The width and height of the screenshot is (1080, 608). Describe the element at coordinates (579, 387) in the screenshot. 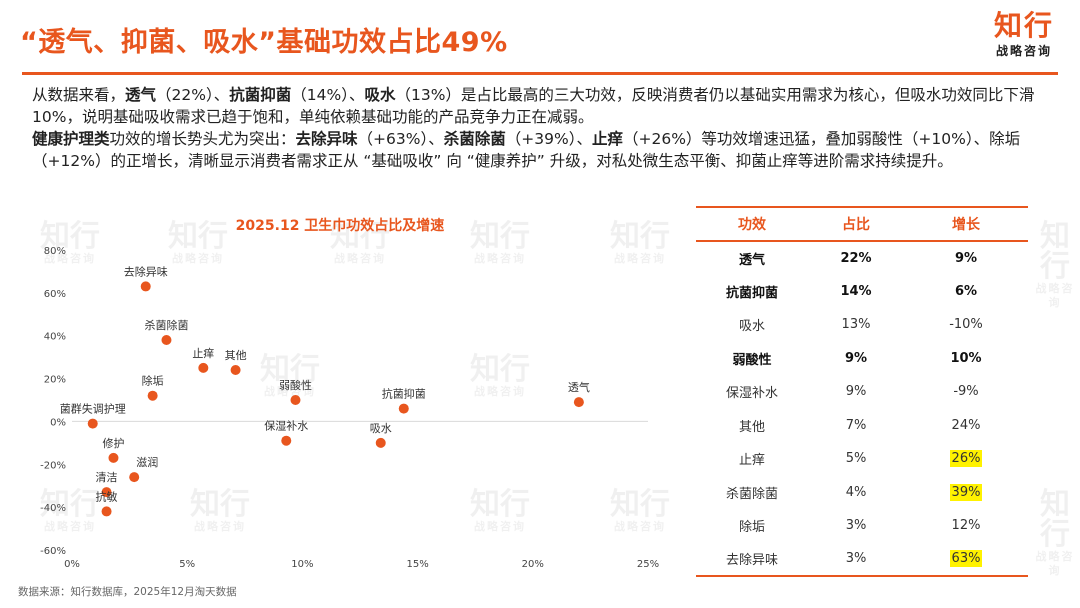

I see `data-point-label: 透气` at that location.